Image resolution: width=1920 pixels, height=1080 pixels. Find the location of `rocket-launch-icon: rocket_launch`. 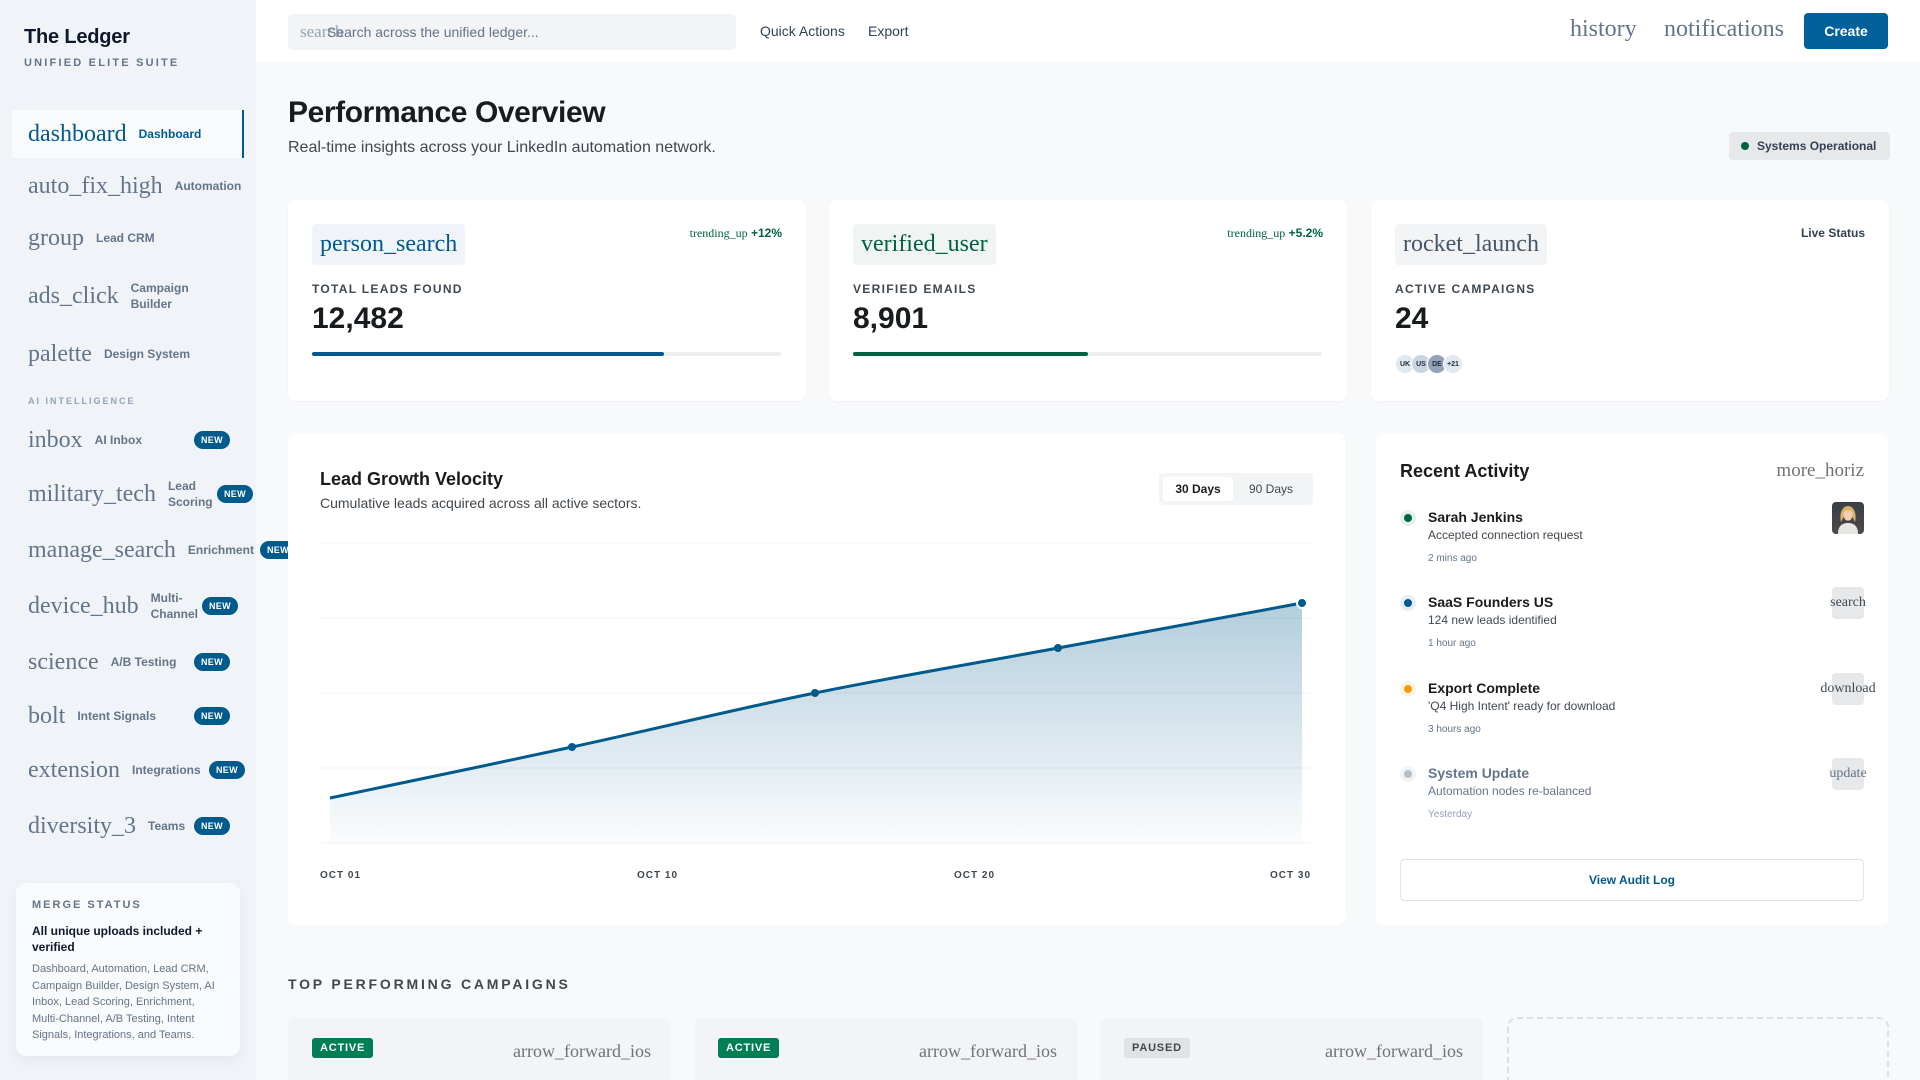

rocket-launch-icon: rocket_launch is located at coordinates (1471, 244).